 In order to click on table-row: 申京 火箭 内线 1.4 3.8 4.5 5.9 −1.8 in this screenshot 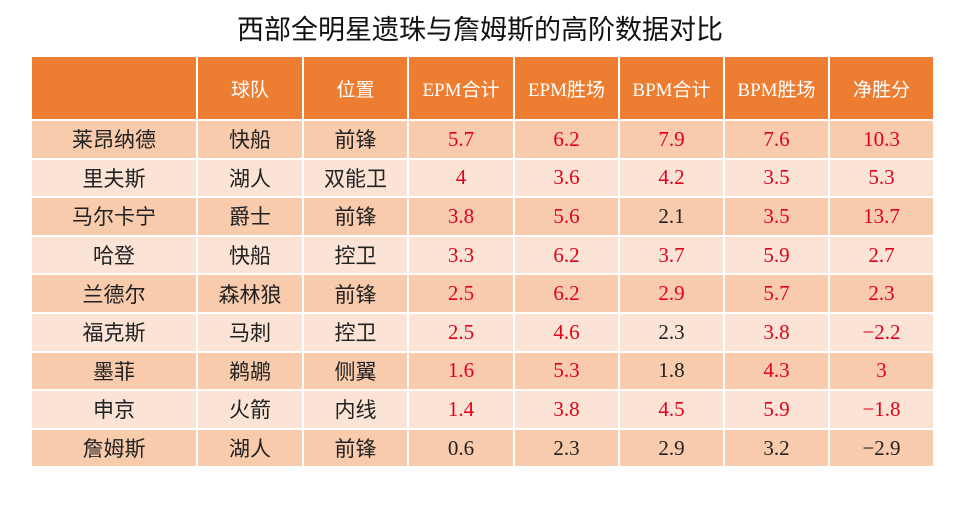, I will do `click(482, 409)`.